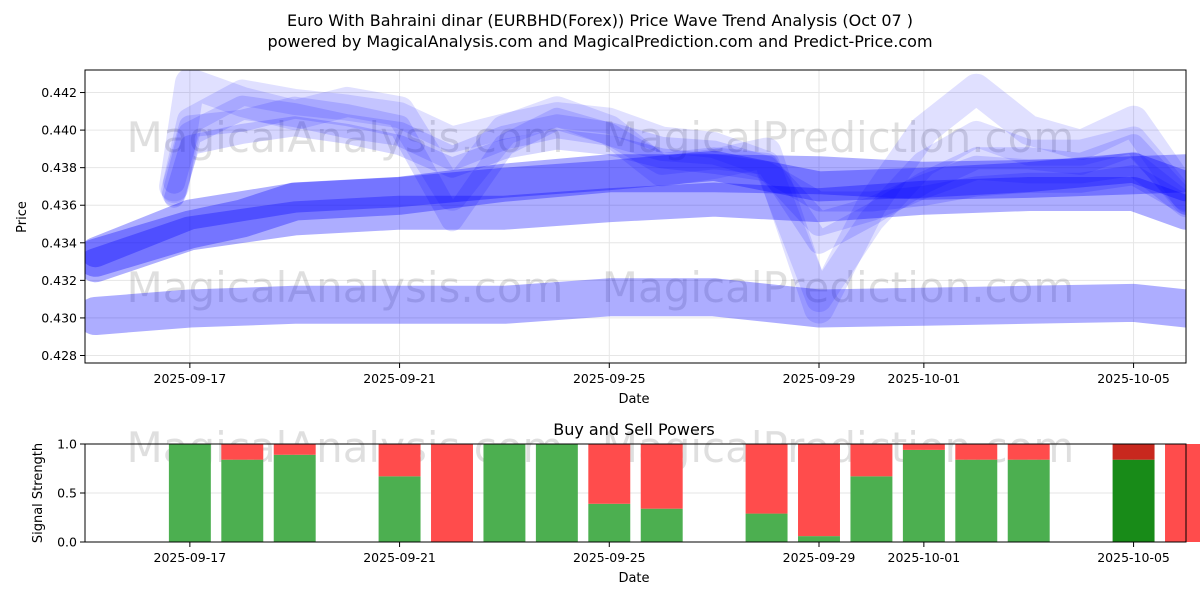  Describe the element at coordinates (38, 493) in the screenshot. I see `signal-y-axis-label: Signal Strength` at that location.